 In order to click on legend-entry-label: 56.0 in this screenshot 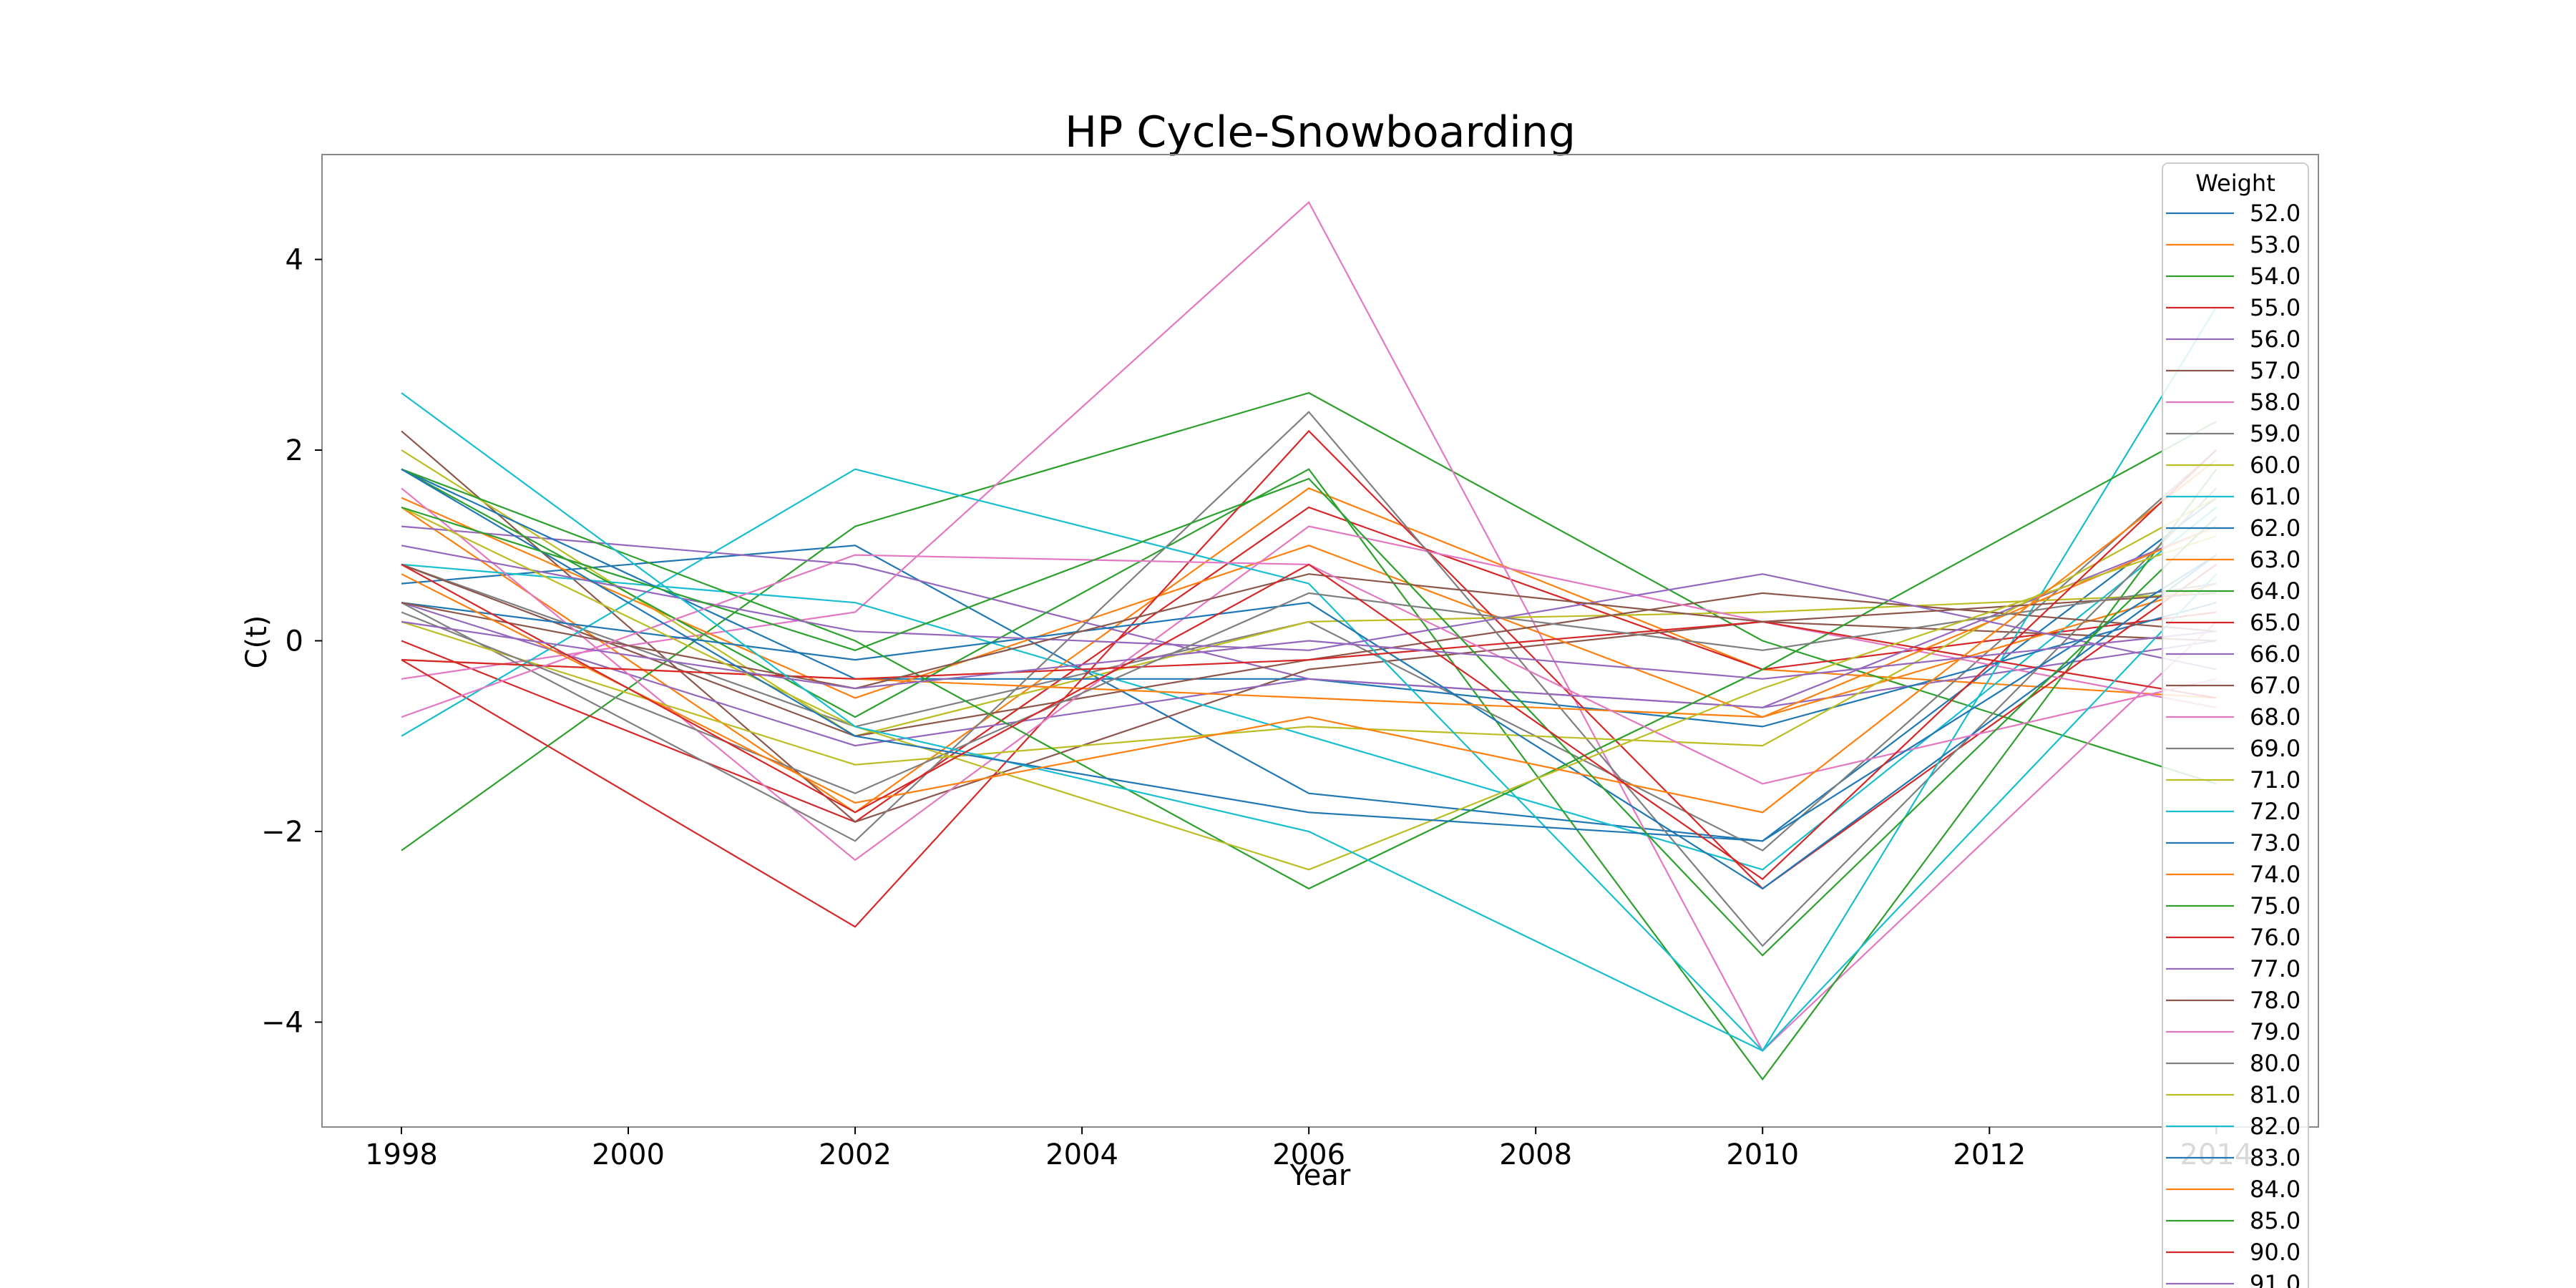, I will do `click(2275, 339)`.